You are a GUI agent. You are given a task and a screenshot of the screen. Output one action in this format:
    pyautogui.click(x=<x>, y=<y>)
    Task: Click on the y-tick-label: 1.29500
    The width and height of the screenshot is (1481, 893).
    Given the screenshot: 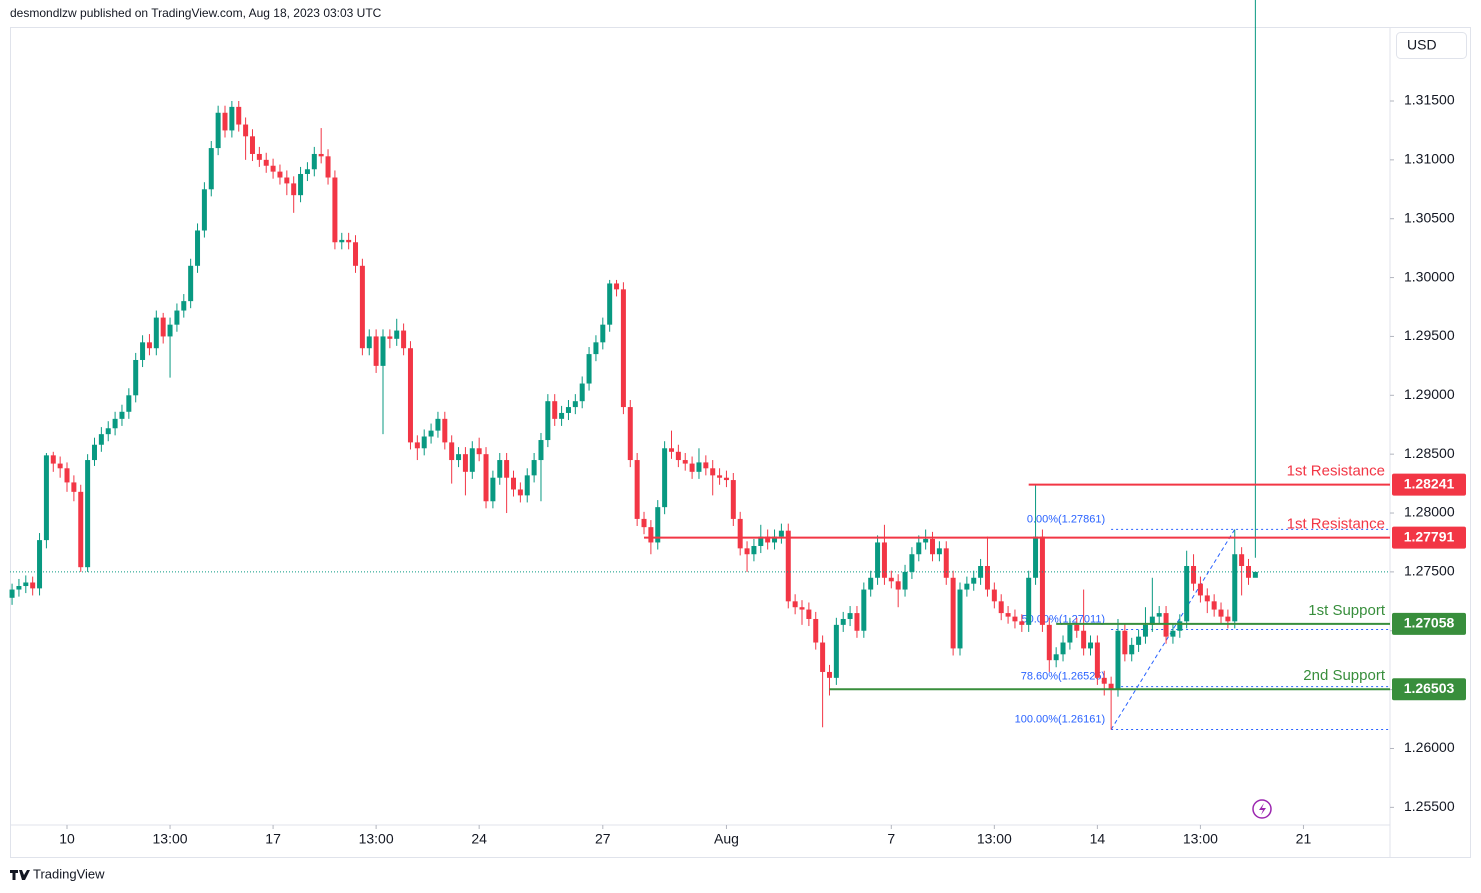 What is the action you would take?
    pyautogui.click(x=1429, y=335)
    